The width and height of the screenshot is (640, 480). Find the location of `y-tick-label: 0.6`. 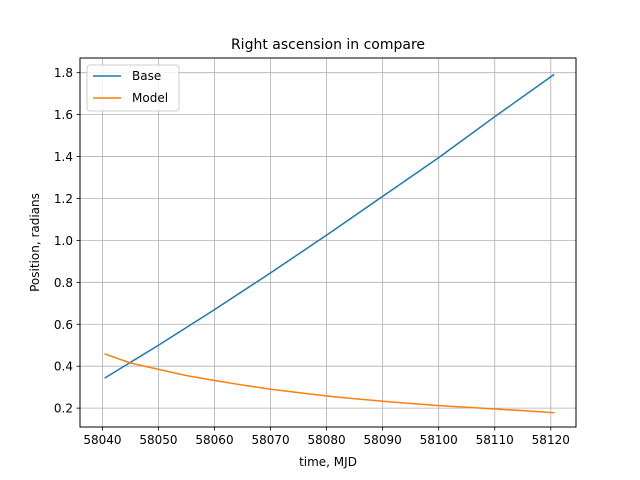

y-tick-label: 0.6 is located at coordinates (63, 325).